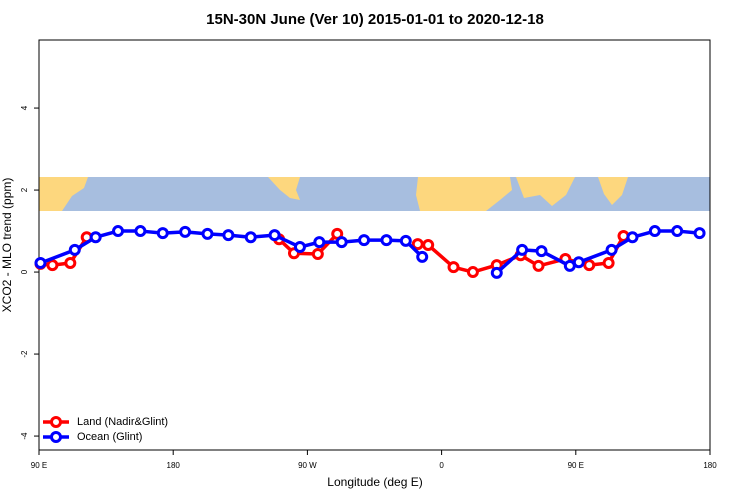 This screenshot has width=750, height=500. I want to click on y-tick-label: -4, so click(24, 436).